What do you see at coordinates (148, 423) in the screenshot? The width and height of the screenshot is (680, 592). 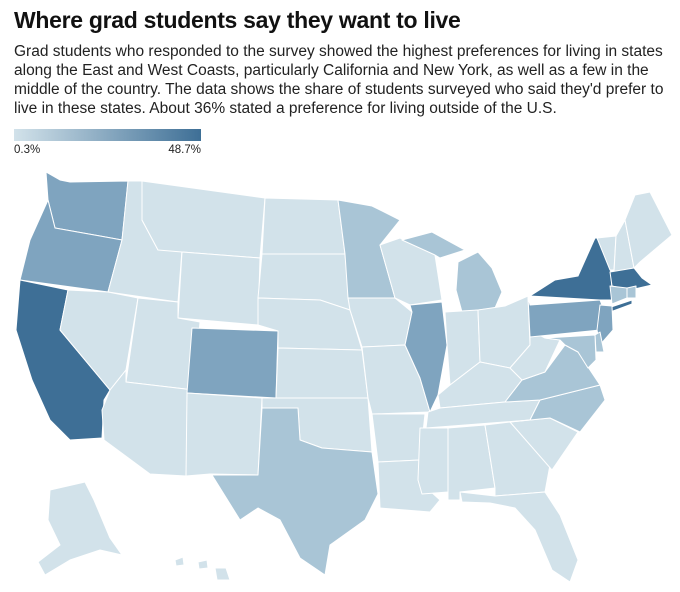 I see `state-AZ` at bounding box center [148, 423].